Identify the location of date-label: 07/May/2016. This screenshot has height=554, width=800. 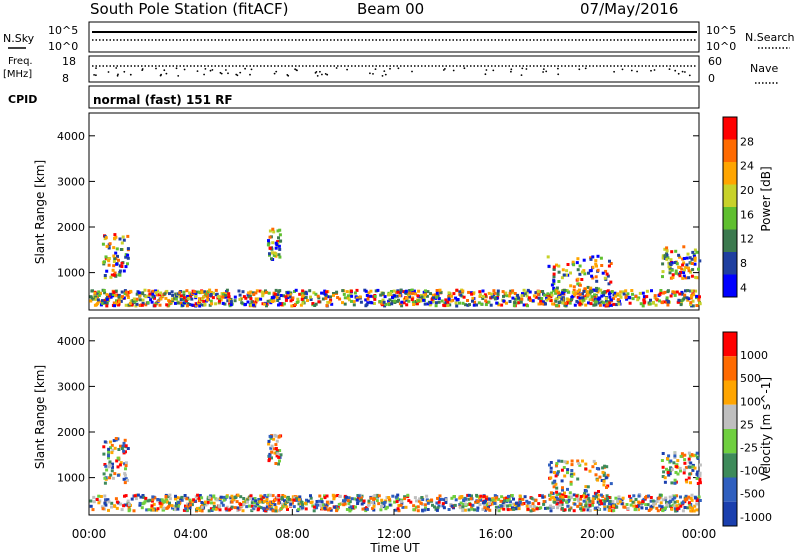
(629, 9).